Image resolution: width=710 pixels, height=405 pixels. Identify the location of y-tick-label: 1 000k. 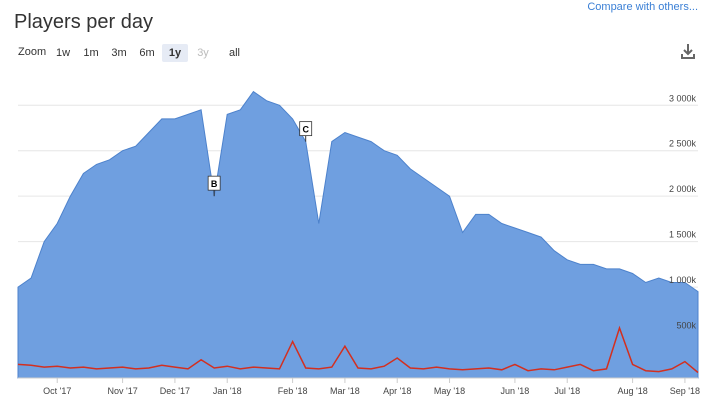
(683, 280).